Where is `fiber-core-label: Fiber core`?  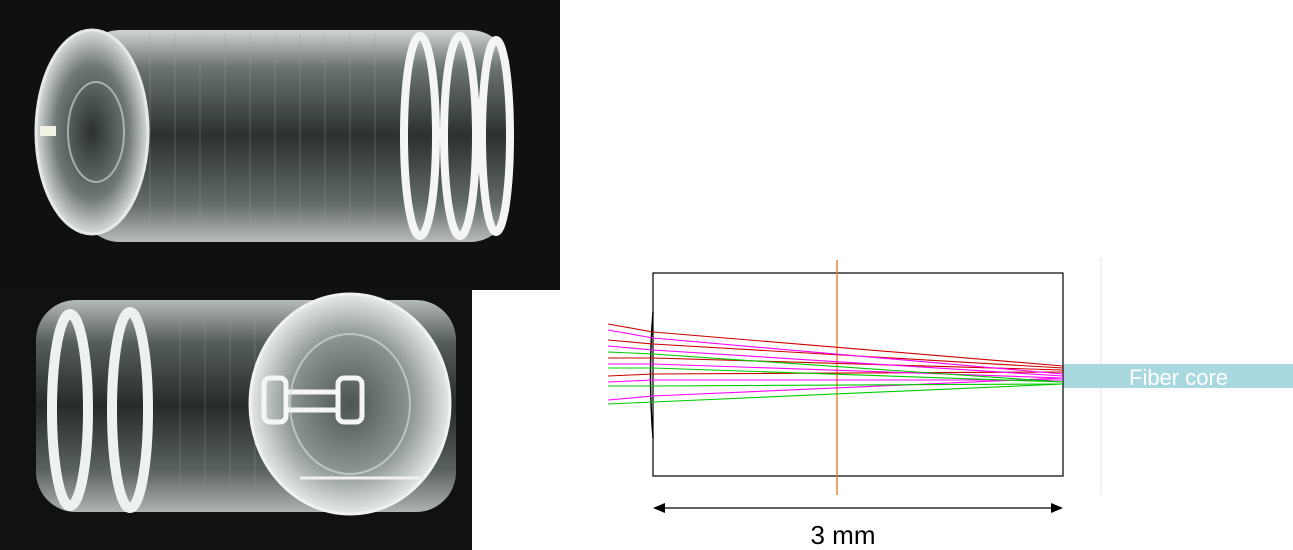
fiber-core-label: Fiber core is located at coordinates (1178, 377).